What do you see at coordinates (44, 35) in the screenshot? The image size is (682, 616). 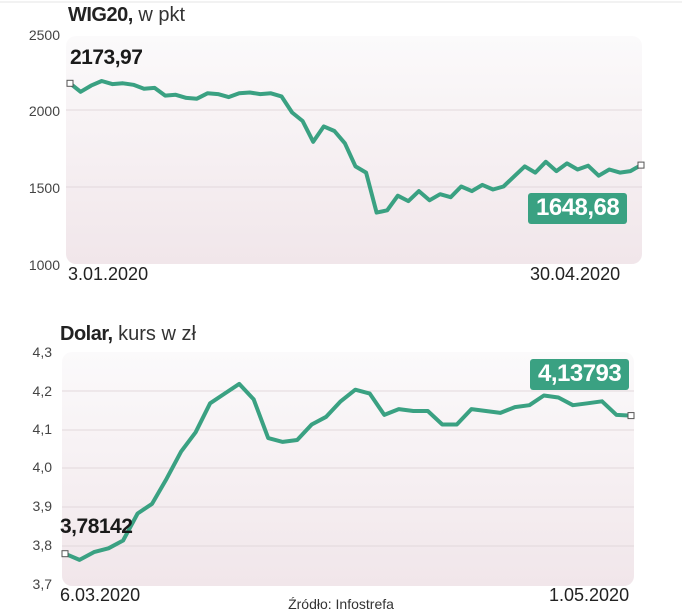 I see `y-tick-label: 2500` at bounding box center [44, 35].